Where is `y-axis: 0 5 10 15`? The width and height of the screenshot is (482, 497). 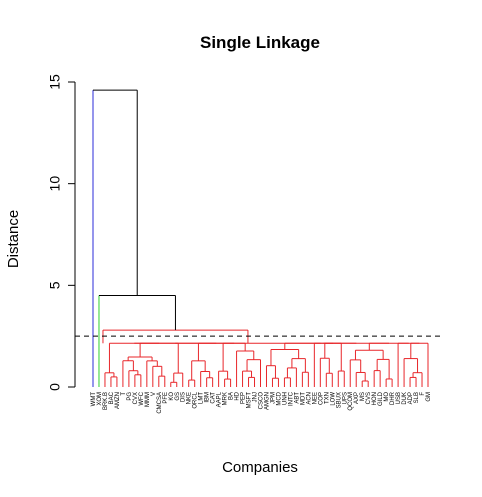 y-axis: 0 5 10 15 is located at coordinates (61, 232).